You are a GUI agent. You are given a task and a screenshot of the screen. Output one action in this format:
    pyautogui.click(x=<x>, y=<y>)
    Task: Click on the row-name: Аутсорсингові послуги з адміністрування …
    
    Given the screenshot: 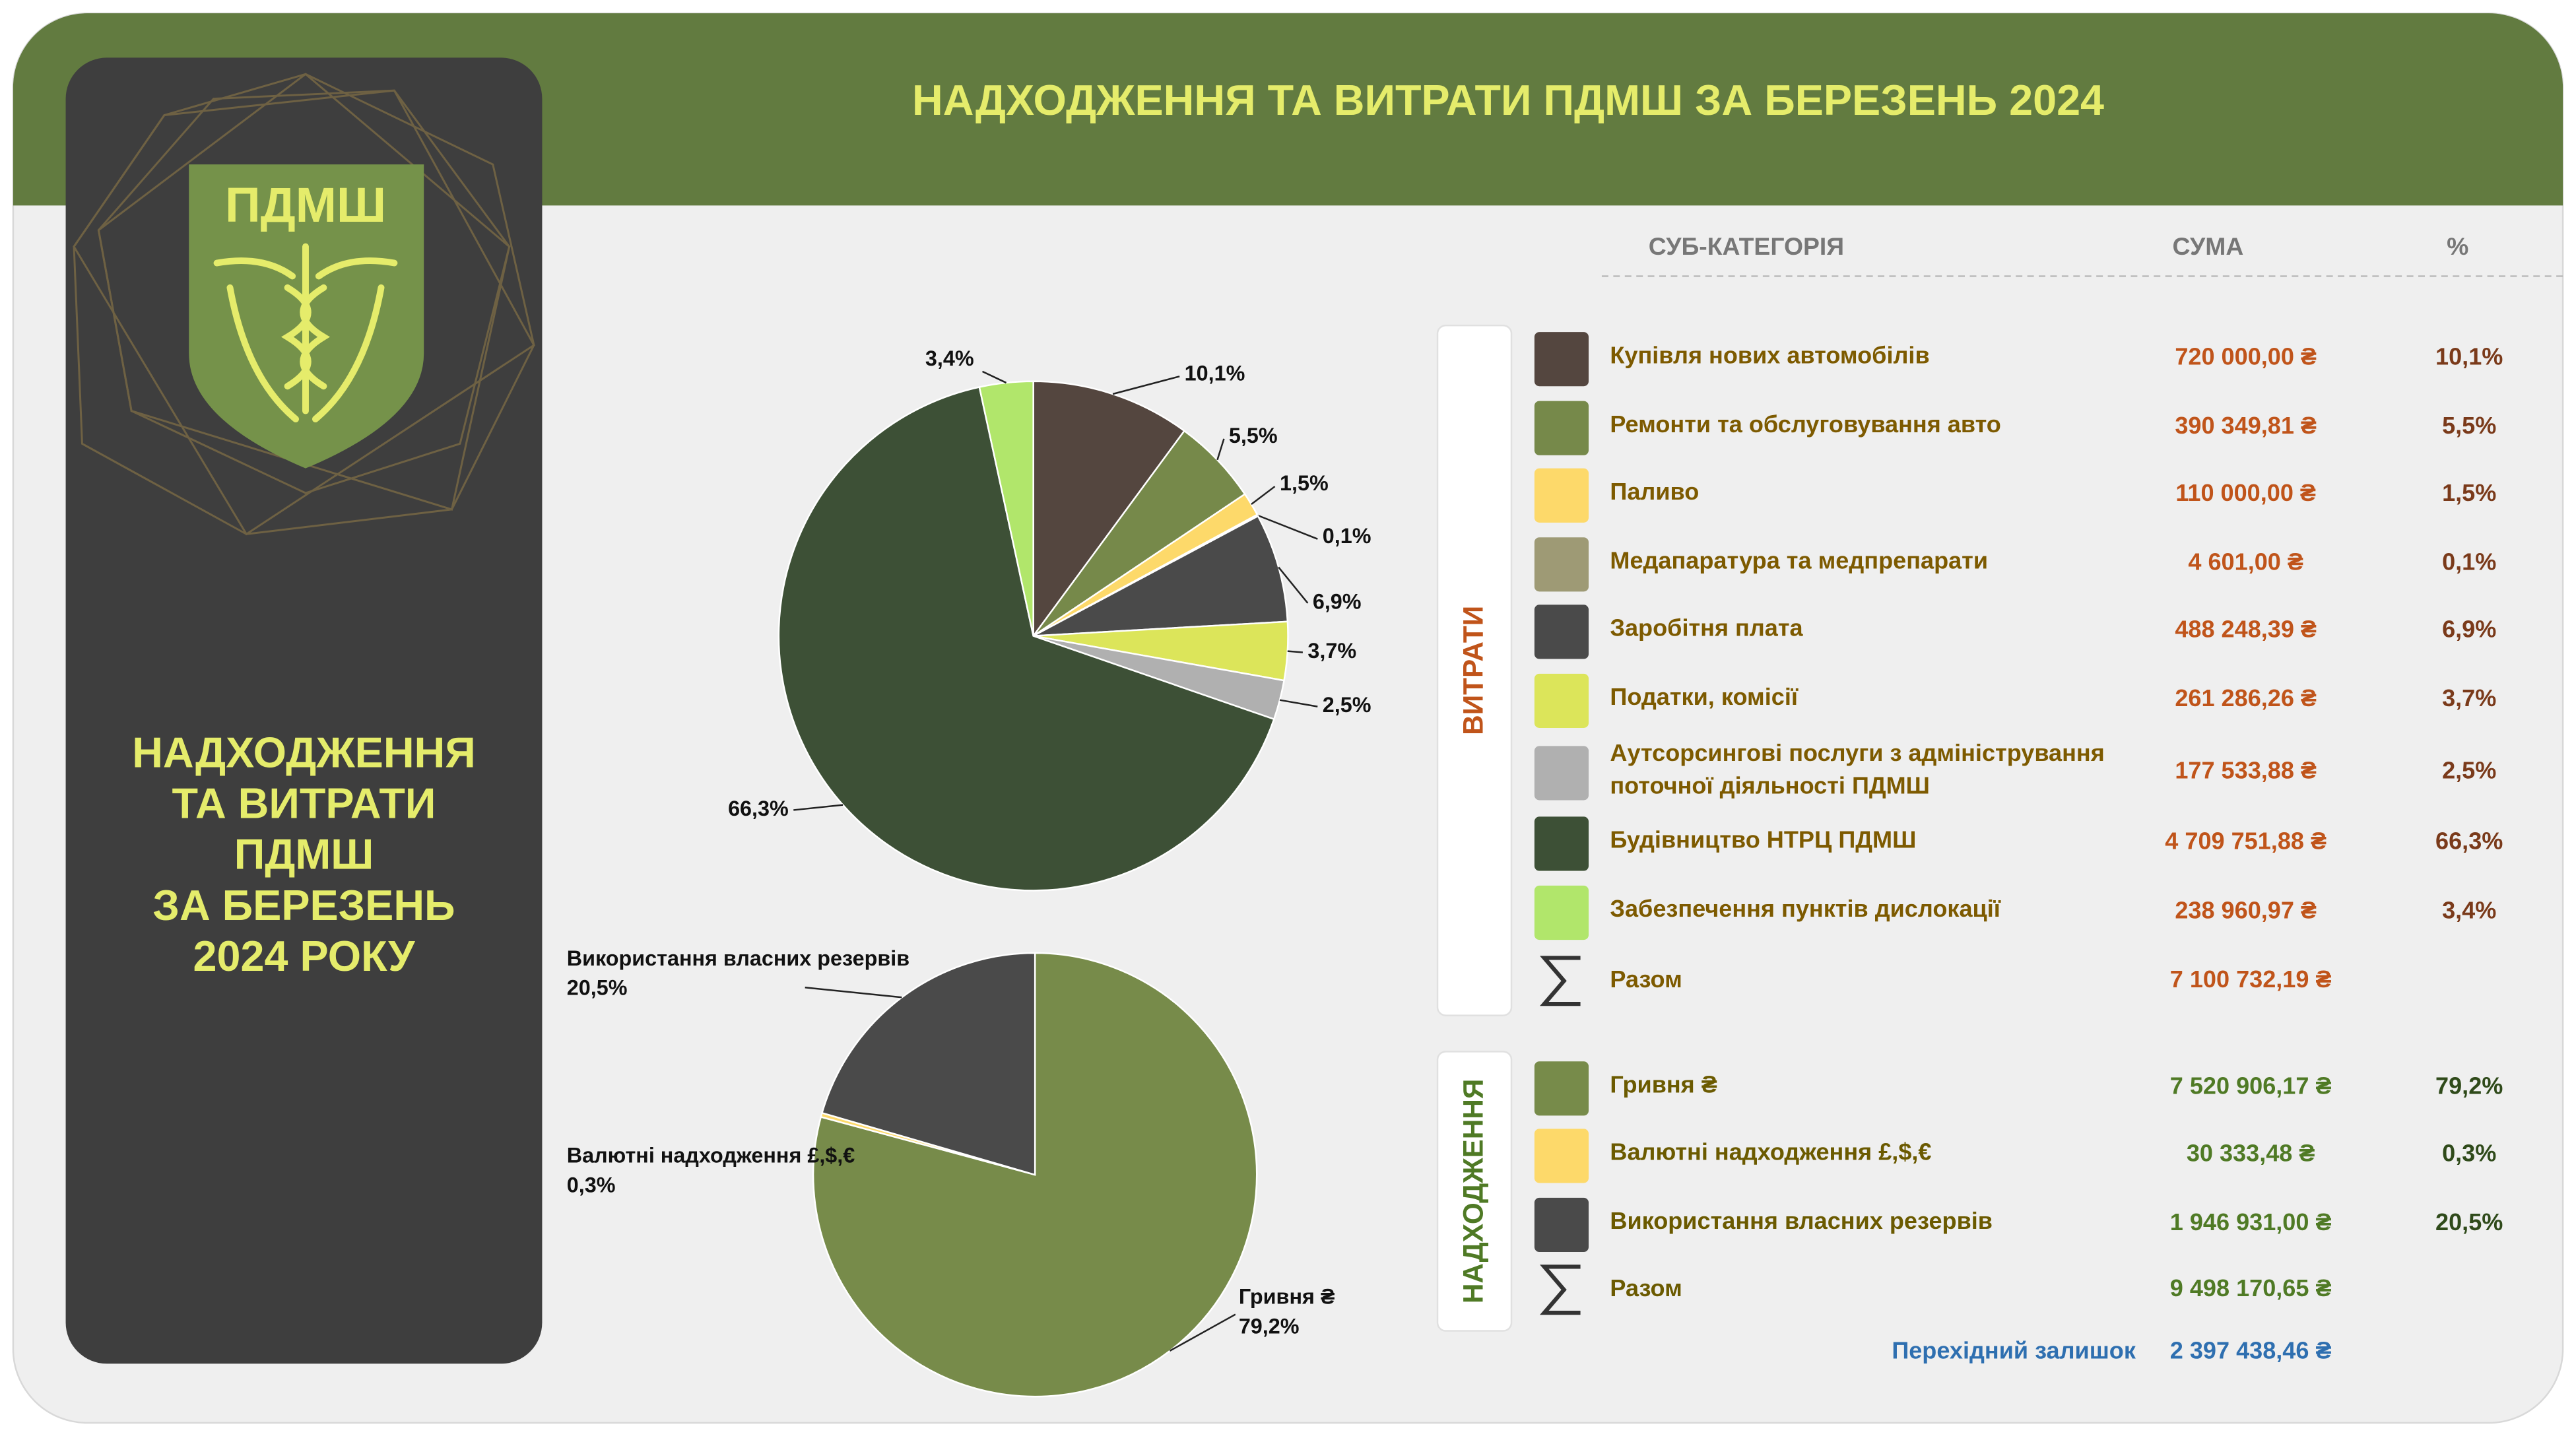 What is the action you would take?
    pyautogui.click(x=1857, y=771)
    